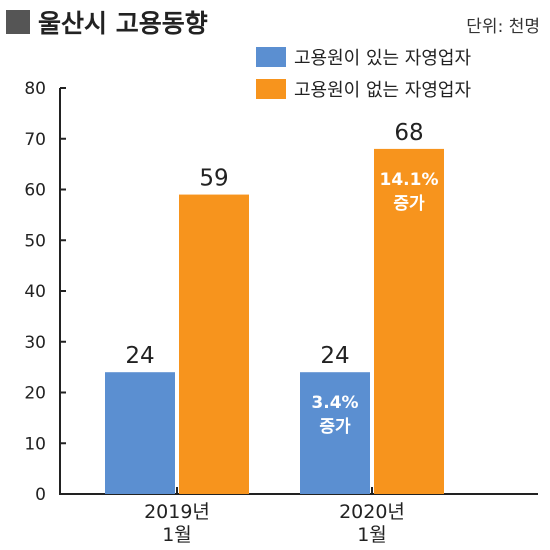 Image resolution: width=550 pixels, height=550 pixels. What do you see at coordinates (35, 241) in the screenshot?
I see `y-tick-label-50: 50` at bounding box center [35, 241].